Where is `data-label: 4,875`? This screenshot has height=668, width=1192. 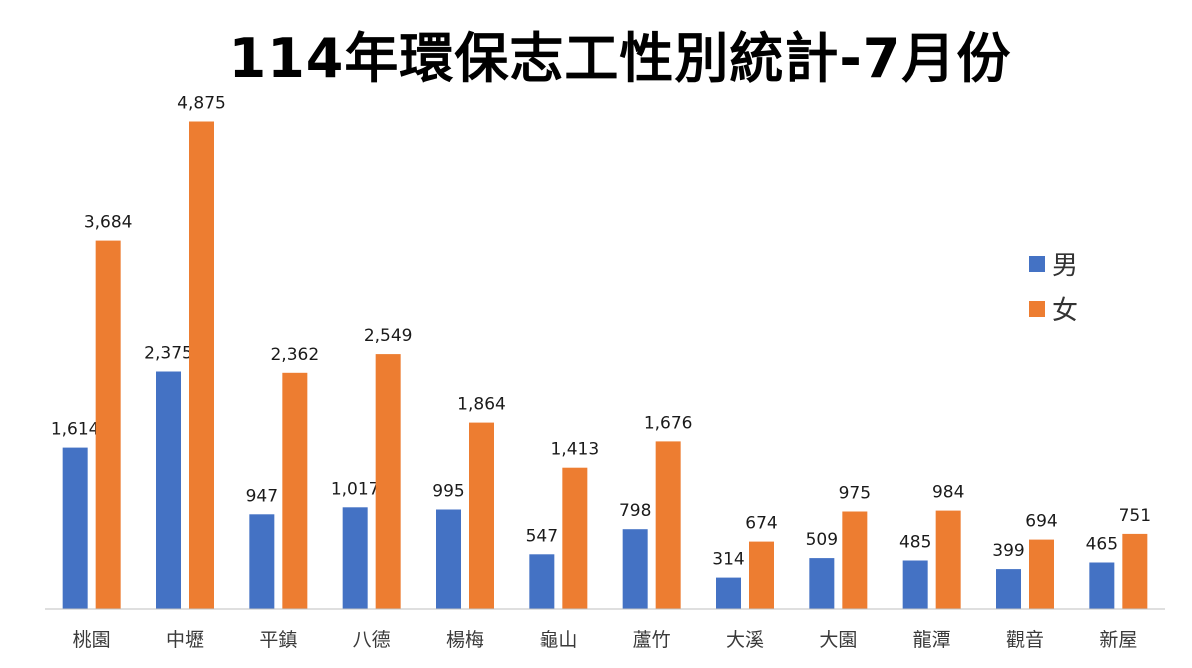 data-label: 4,875 is located at coordinates (201, 104).